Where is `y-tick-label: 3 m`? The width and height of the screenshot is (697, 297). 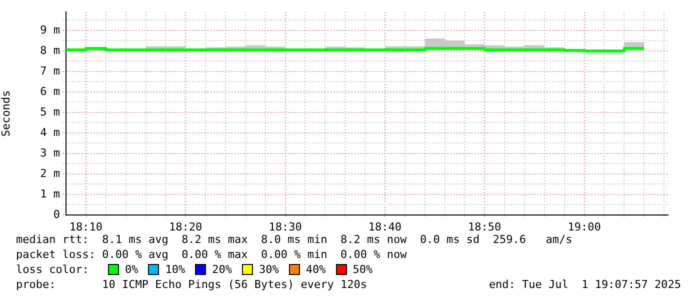
y-tick-label: 3 m is located at coordinates (50, 153).